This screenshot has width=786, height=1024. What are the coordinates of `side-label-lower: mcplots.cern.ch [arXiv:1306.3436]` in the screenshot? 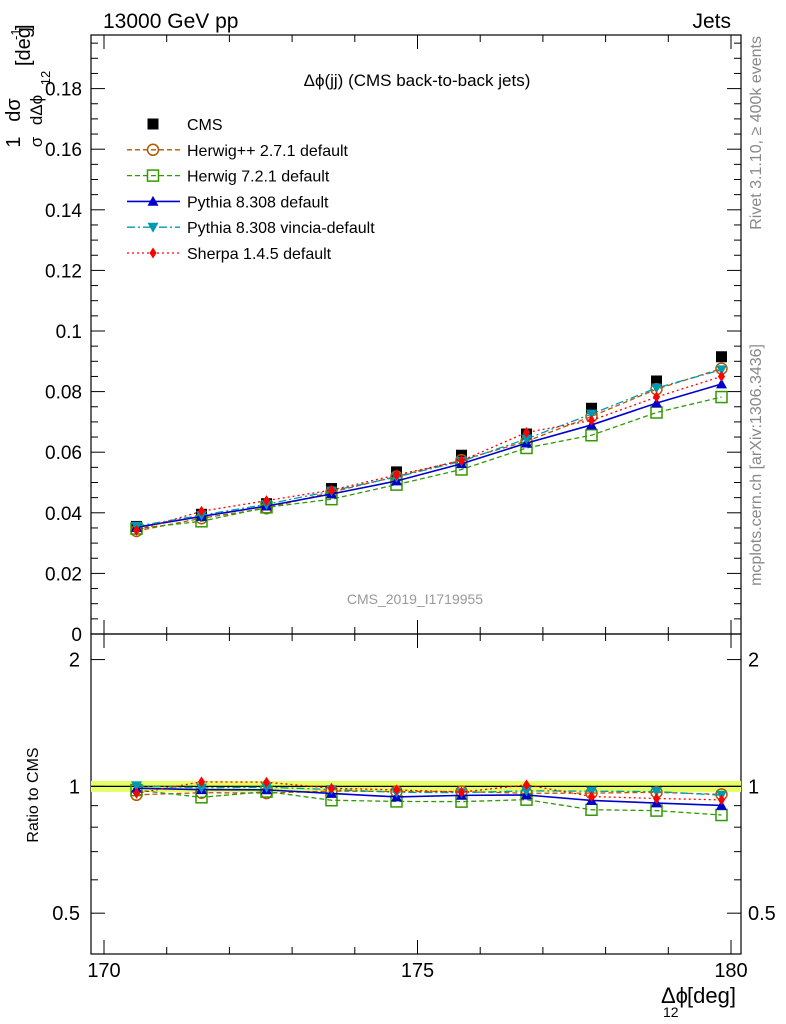 It's located at (756, 465).